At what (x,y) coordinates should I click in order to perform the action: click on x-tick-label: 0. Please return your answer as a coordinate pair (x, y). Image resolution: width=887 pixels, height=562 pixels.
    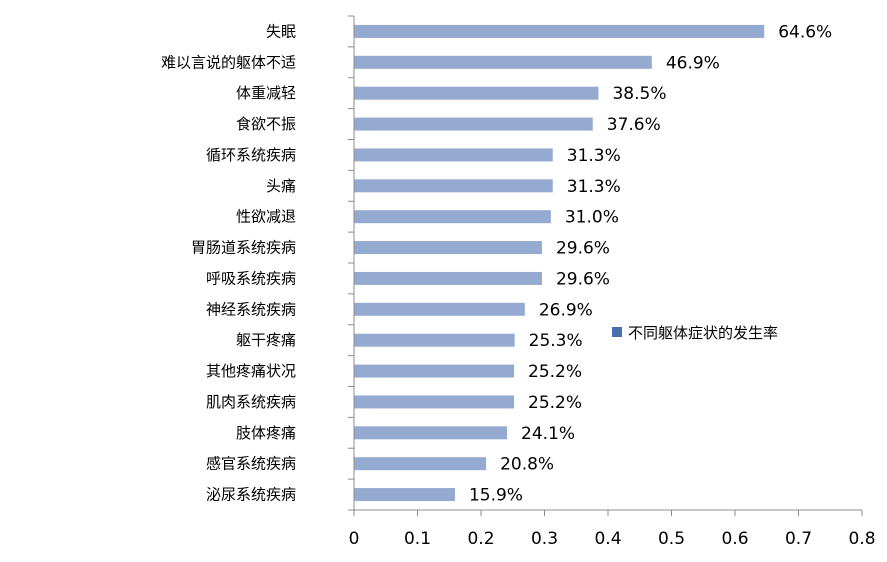
    Looking at the image, I should click on (354, 539).